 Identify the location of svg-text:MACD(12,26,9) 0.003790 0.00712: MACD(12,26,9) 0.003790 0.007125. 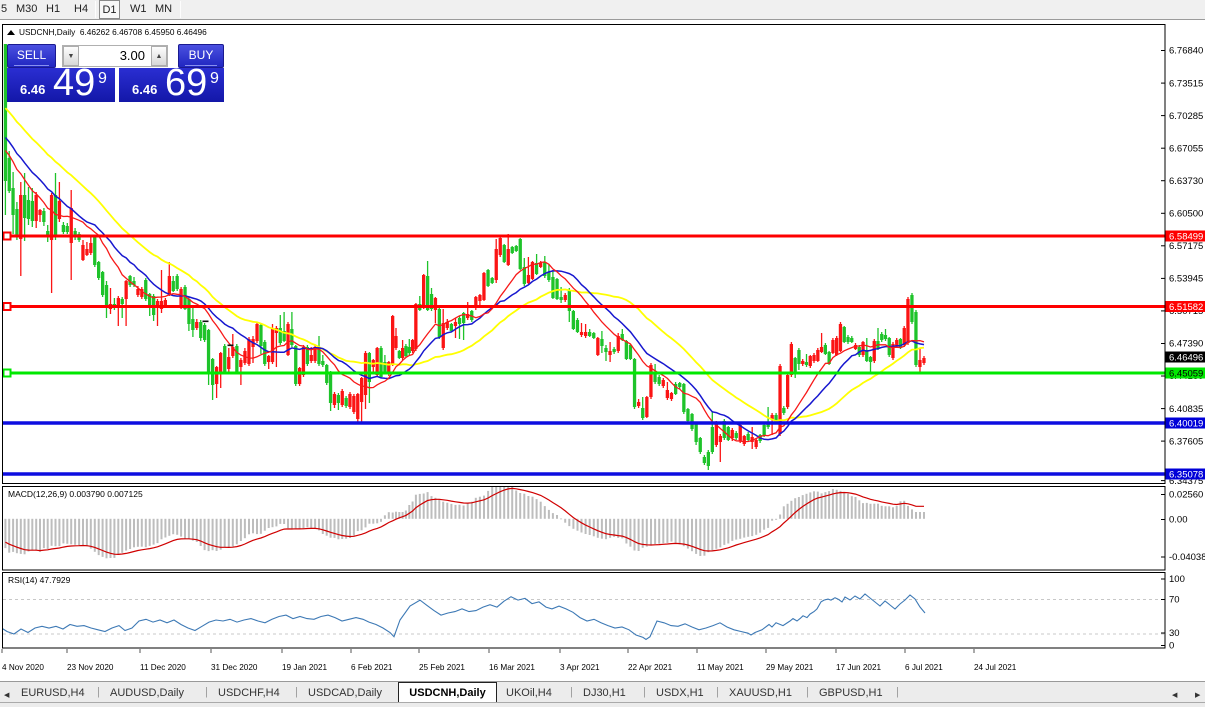
(75, 494).